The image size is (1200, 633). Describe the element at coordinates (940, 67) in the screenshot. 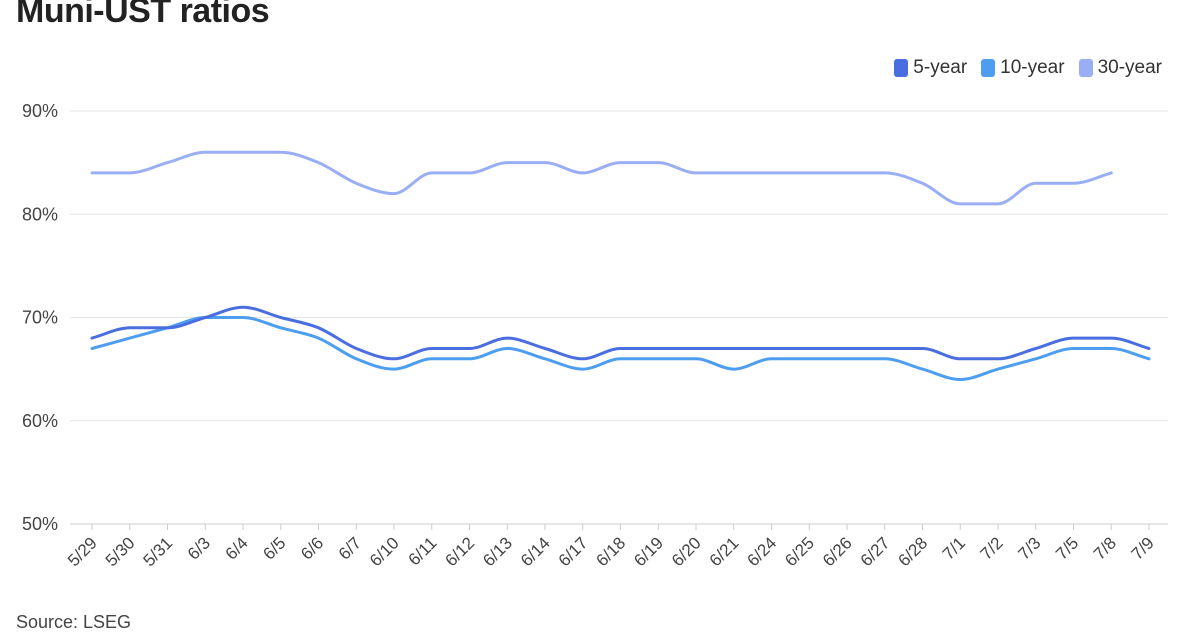

I see `legend-label-5-year: 5-year` at that location.